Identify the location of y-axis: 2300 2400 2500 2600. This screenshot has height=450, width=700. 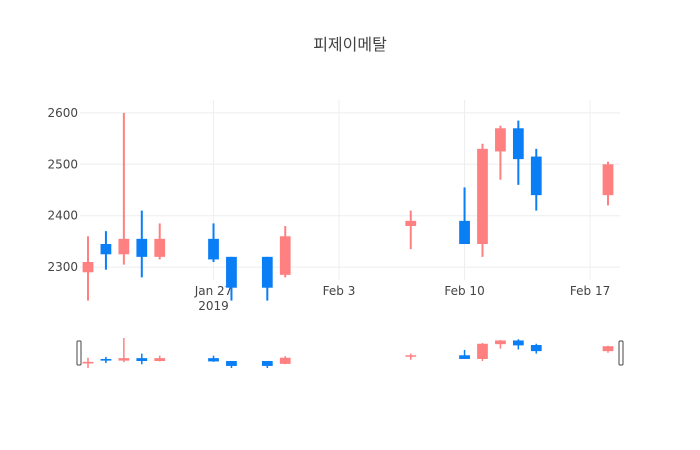
(62, 190).